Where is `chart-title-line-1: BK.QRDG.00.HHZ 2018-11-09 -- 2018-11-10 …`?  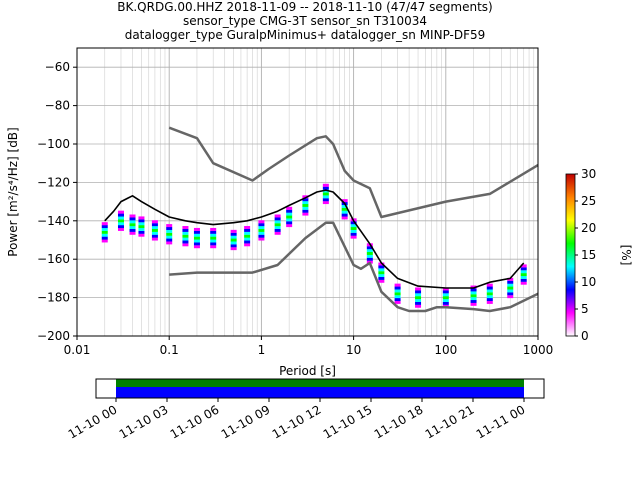 chart-title-line-1: BK.QRDG.00.HHZ 2018-11-09 -- 2018-11-10 … is located at coordinates (305, 7).